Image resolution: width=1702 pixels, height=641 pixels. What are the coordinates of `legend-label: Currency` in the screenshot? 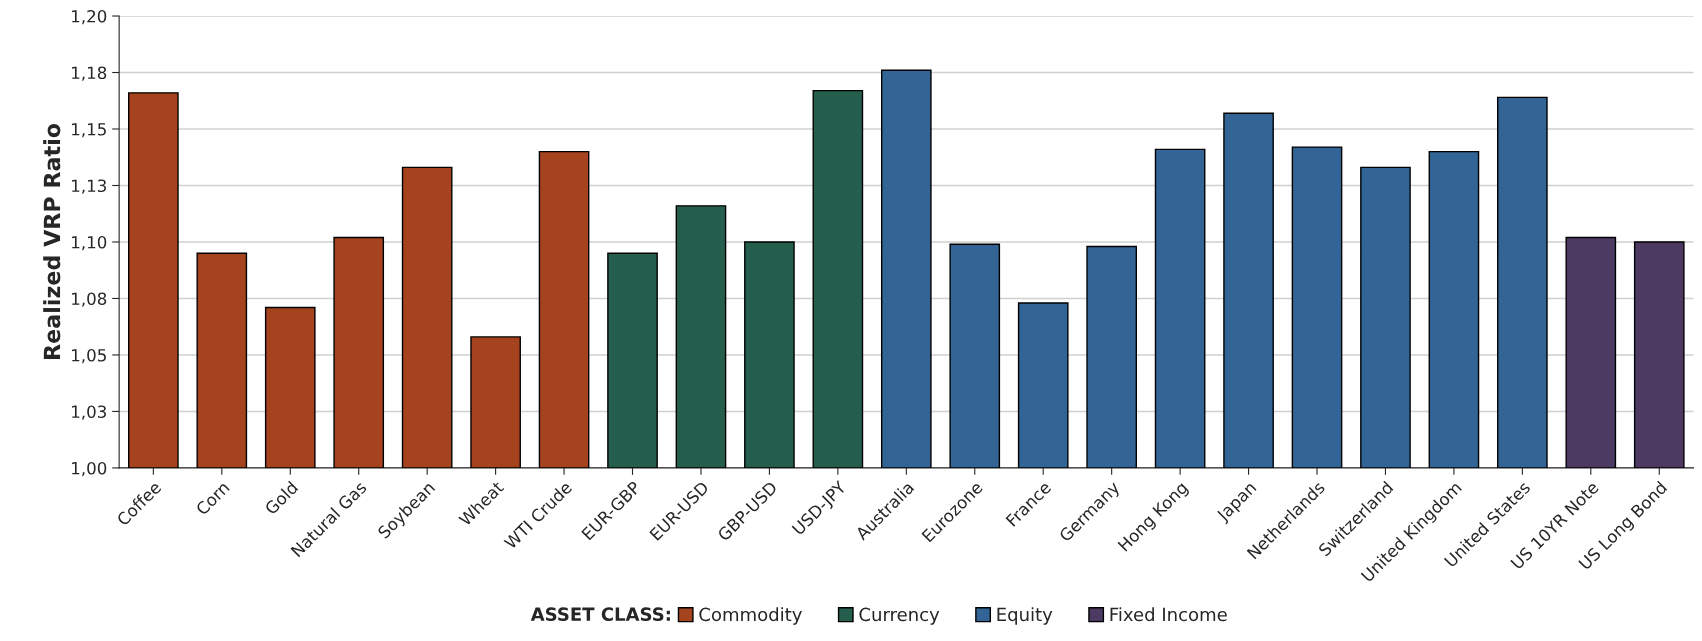 It's located at (899, 616).